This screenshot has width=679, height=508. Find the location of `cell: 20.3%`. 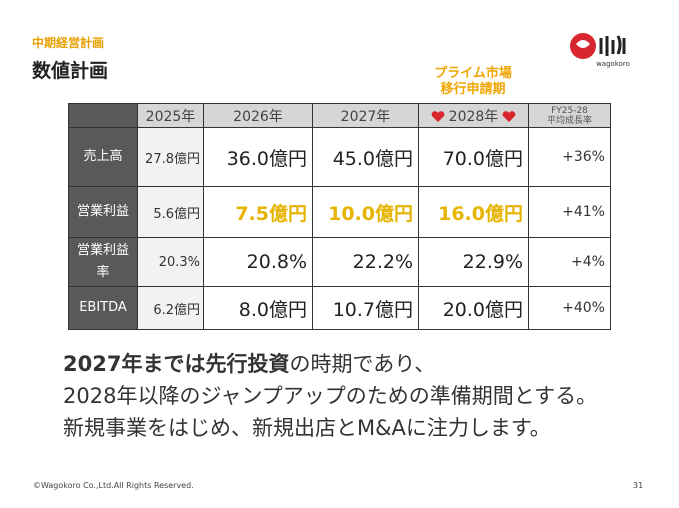

cell: 20.3% is located at coordinates (170, 262).